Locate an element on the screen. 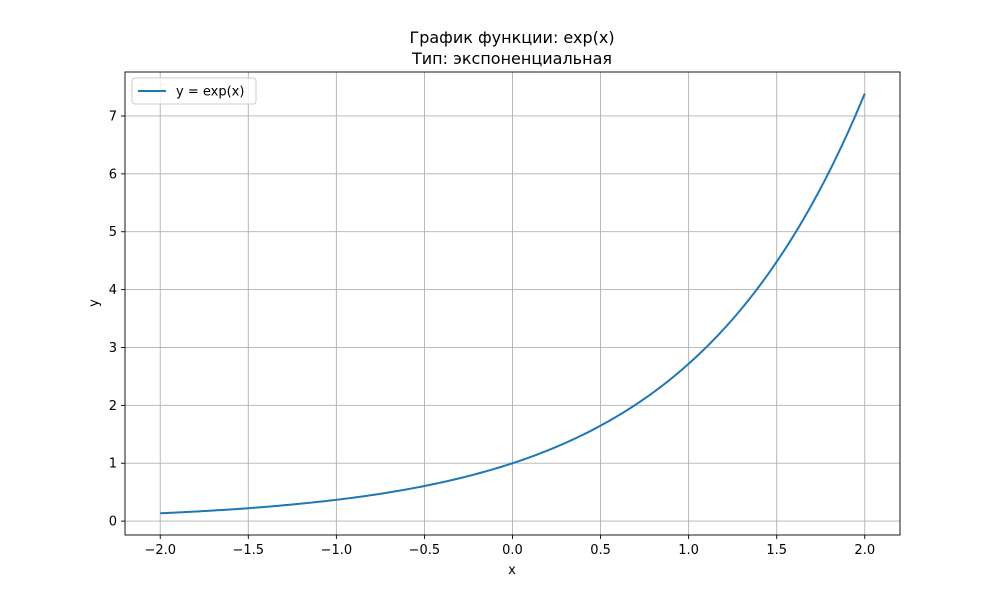 The height and width of the screenshot is (600, 1000). x-tick-label: −2.0 is located at coordinates (160, 550).